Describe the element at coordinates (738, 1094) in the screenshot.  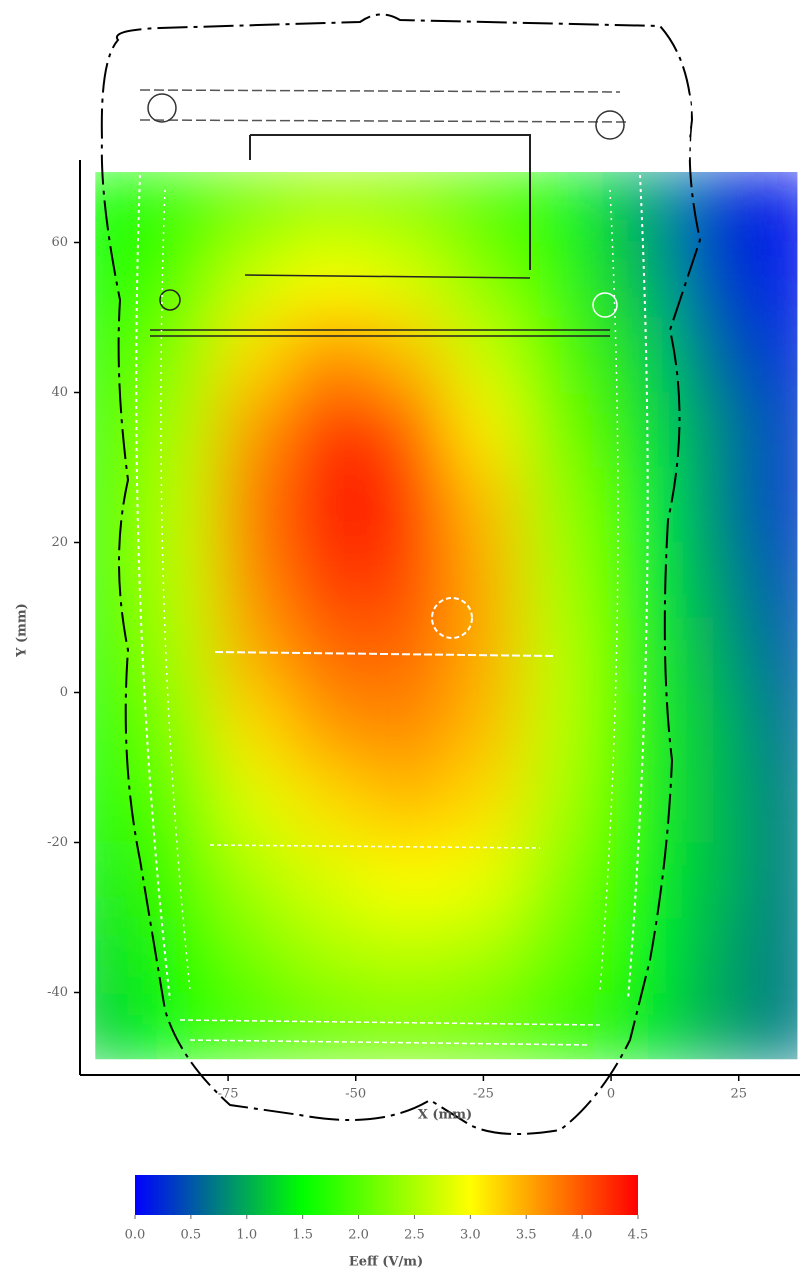
I see `x-tick-label: 25` at that location.